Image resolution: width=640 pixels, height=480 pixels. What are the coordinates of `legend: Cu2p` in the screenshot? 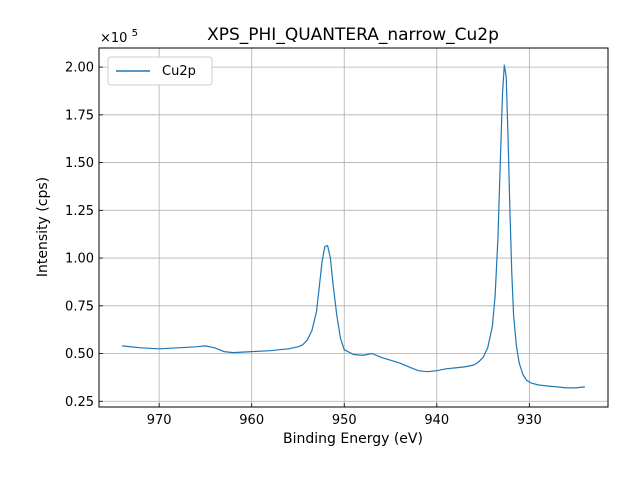 It's located at (160, 71).